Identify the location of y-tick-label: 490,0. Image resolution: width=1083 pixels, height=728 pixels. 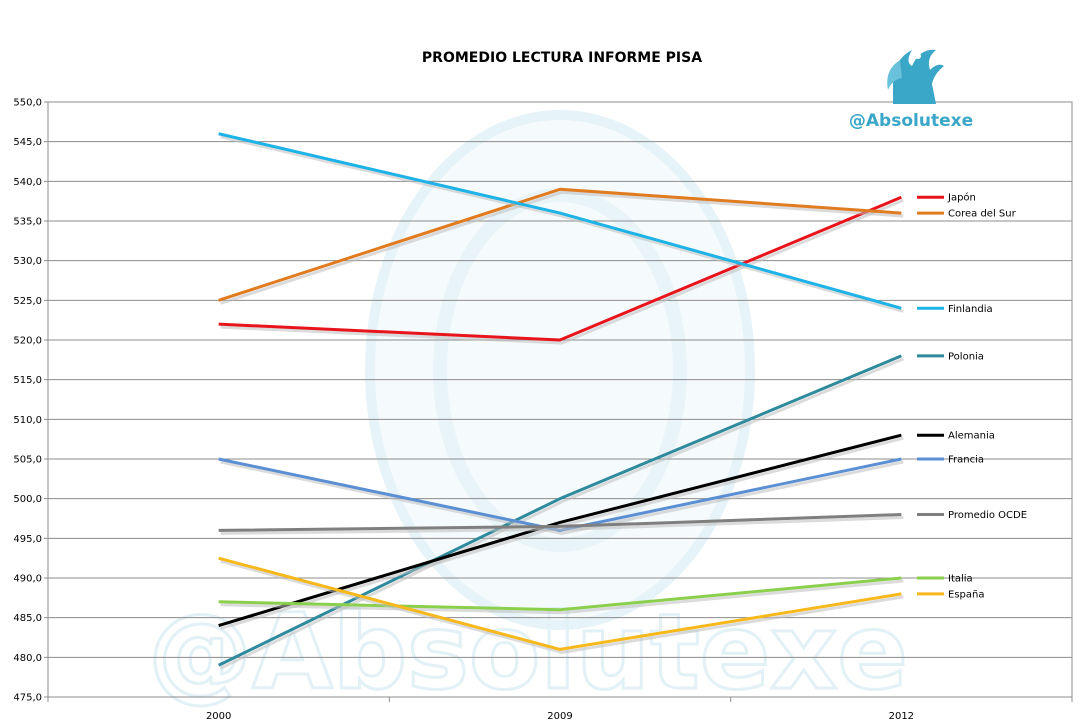
(27, 579).